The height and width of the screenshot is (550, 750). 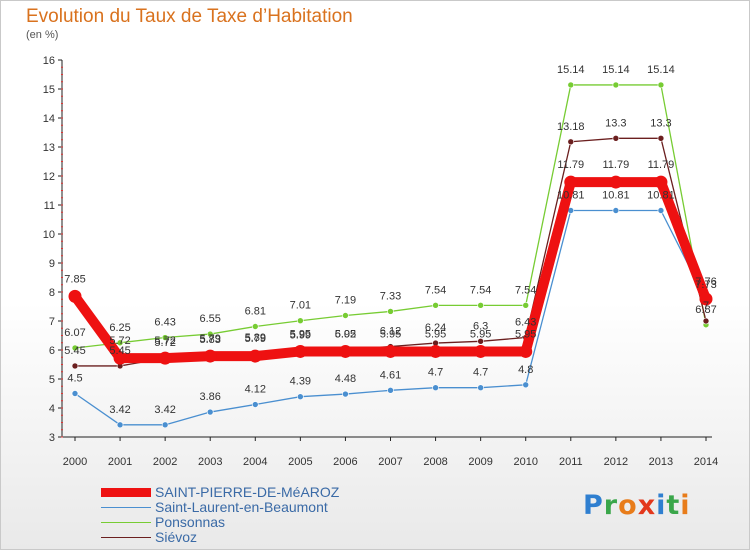 What do you see at coordinates (247, 492) in the screenshot?
I see `legend-label-saint-pierre: SAINT-PIERRE-DE-MéAROZ` at bounding box center [247, 492].